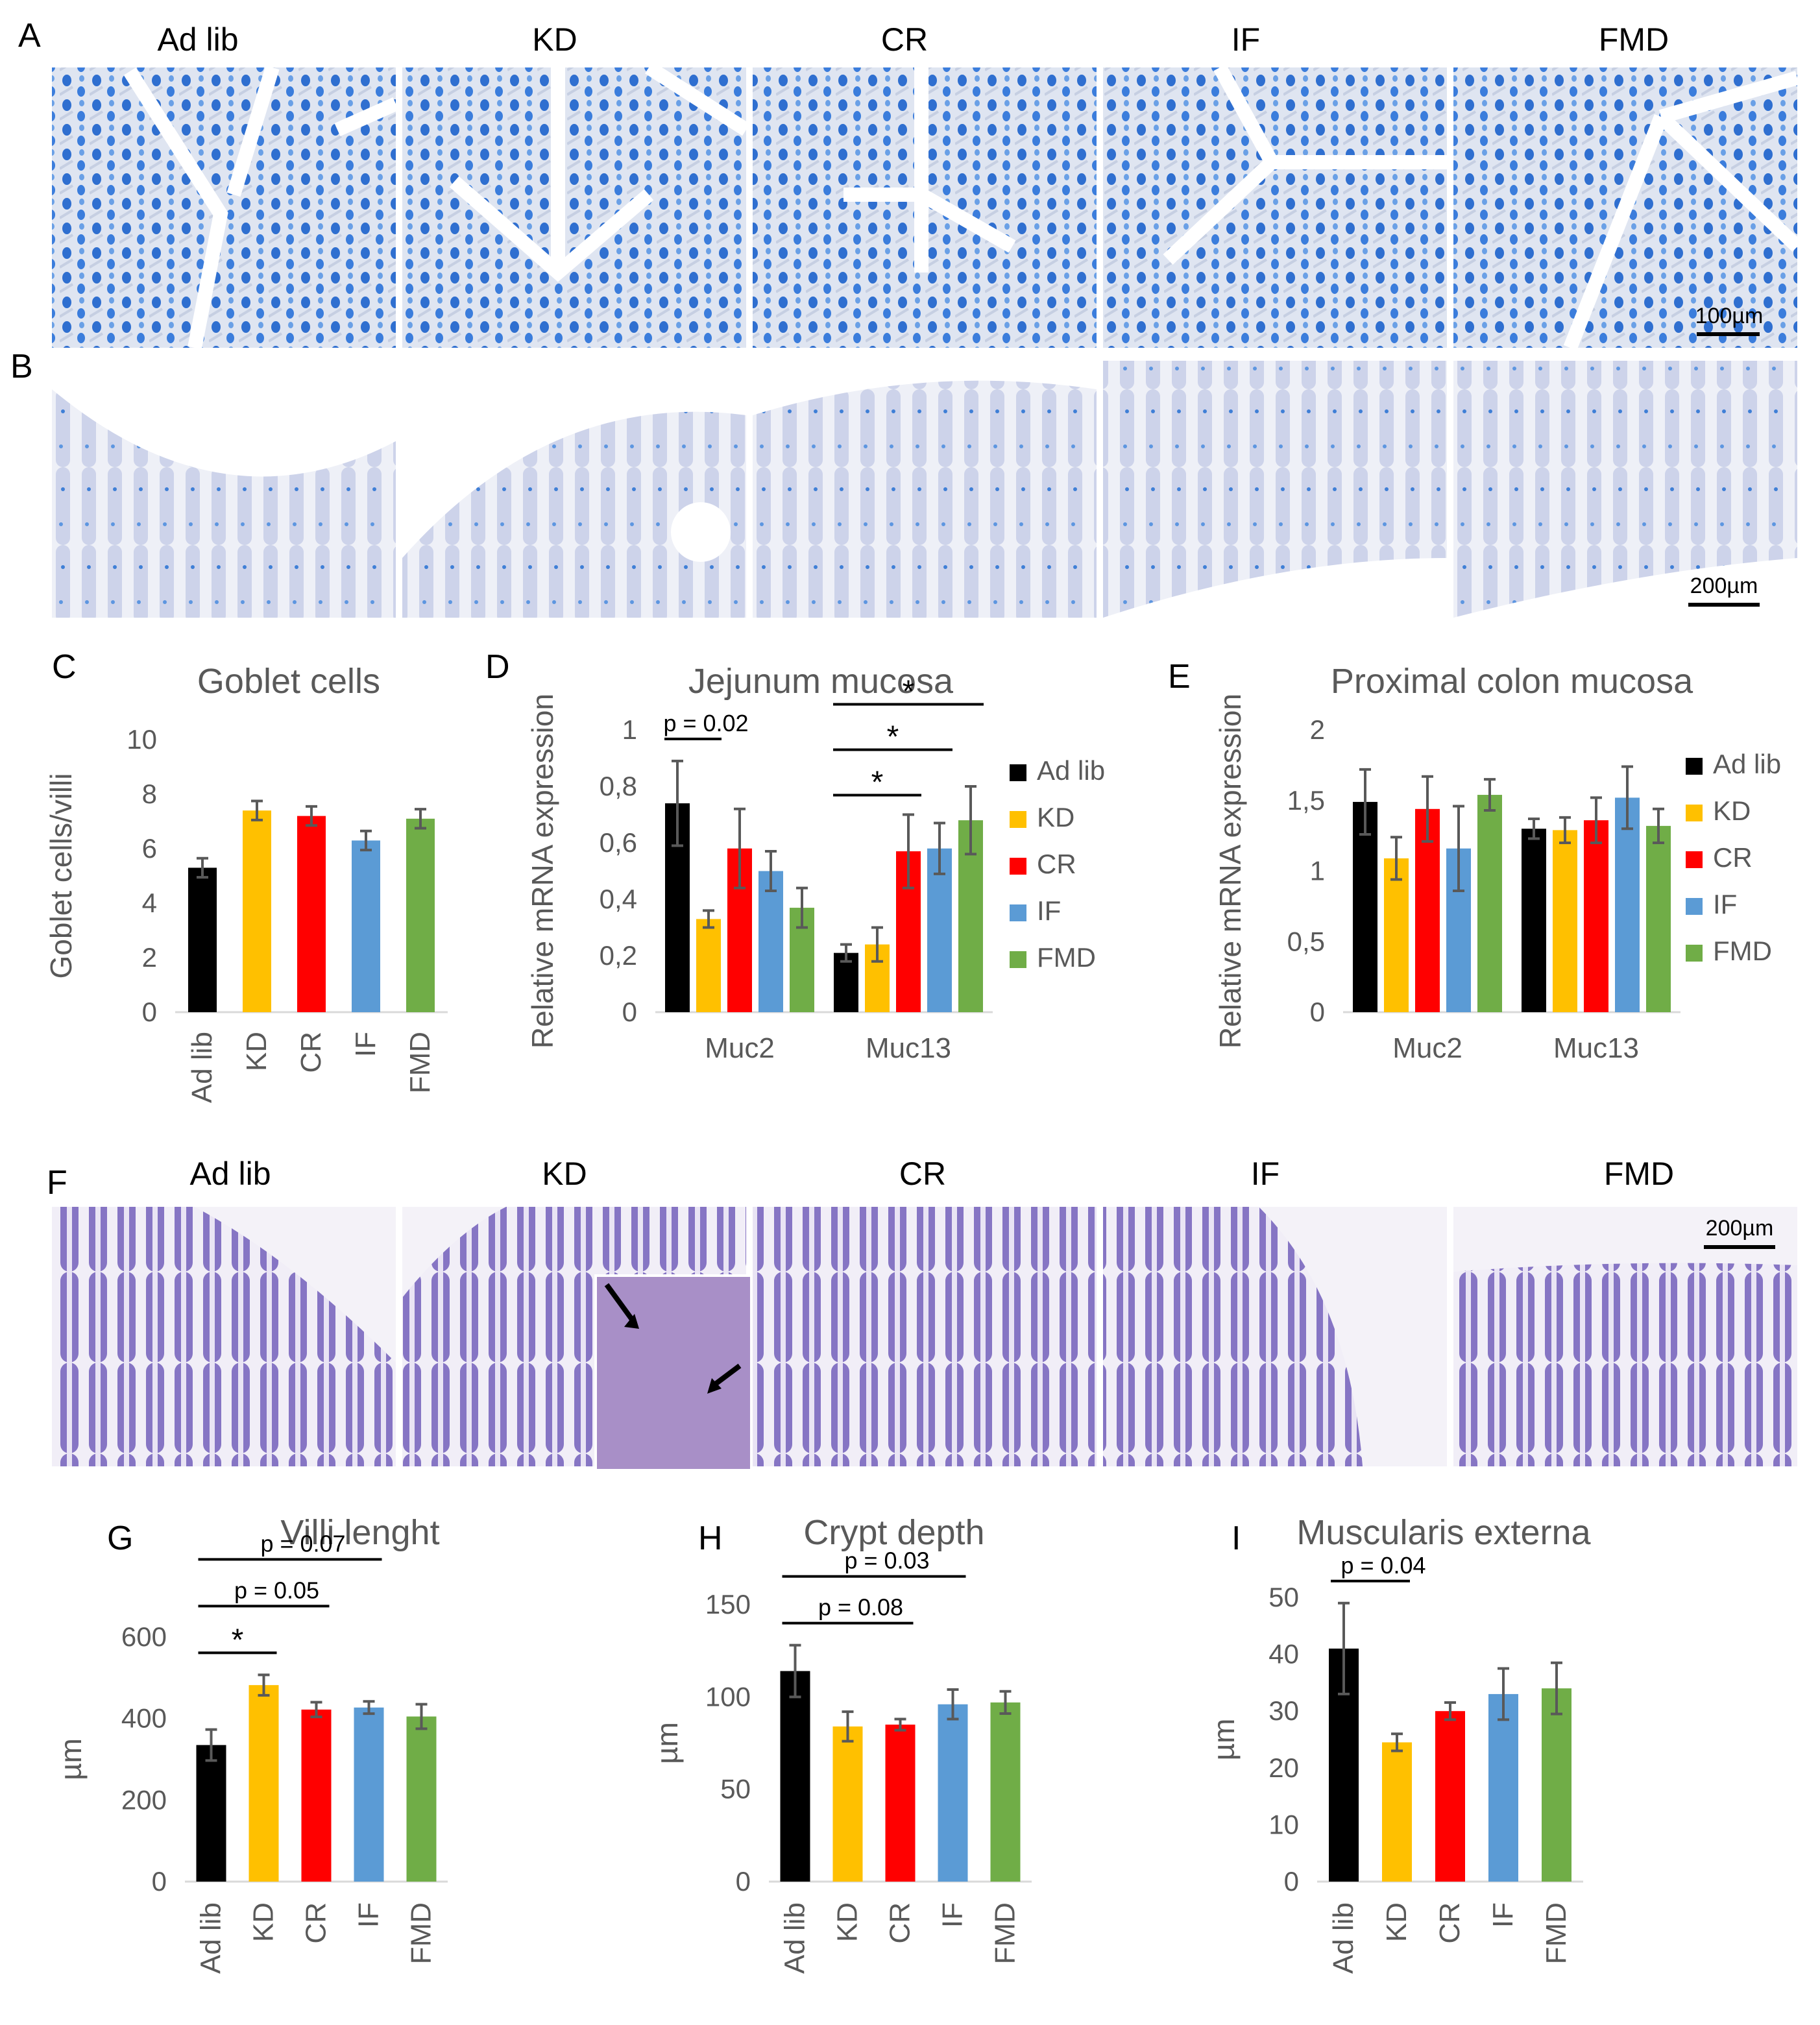 The width and height of the screenshot is (1820, 2025). I want to click on y-tick-label: 10, so click(142, 739).